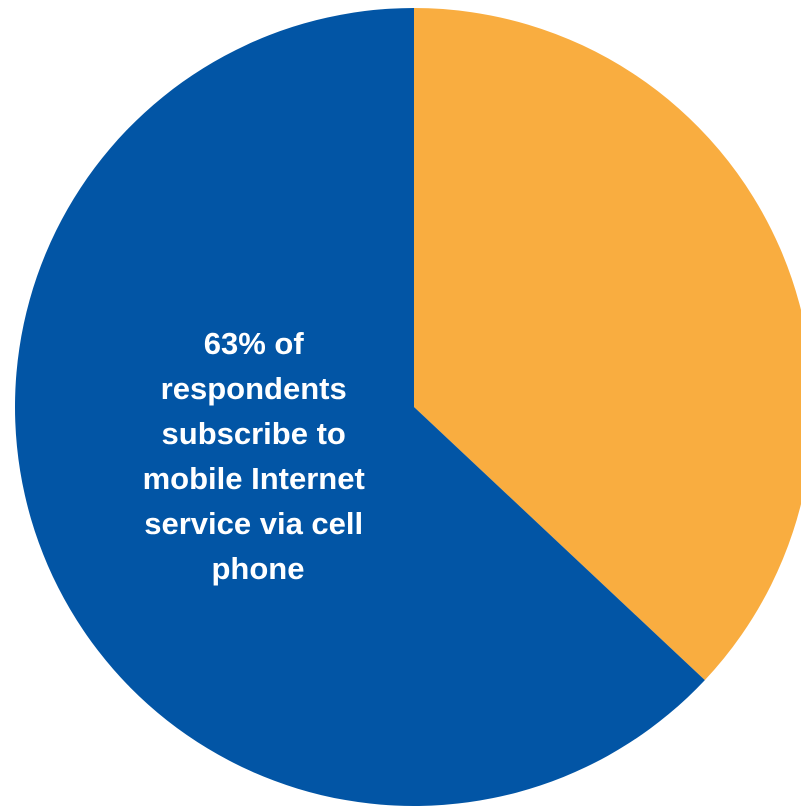 The height and width of the screenshot is (809, 801). I want to click on annotation-line-1: 63% of, so click(254, 343).